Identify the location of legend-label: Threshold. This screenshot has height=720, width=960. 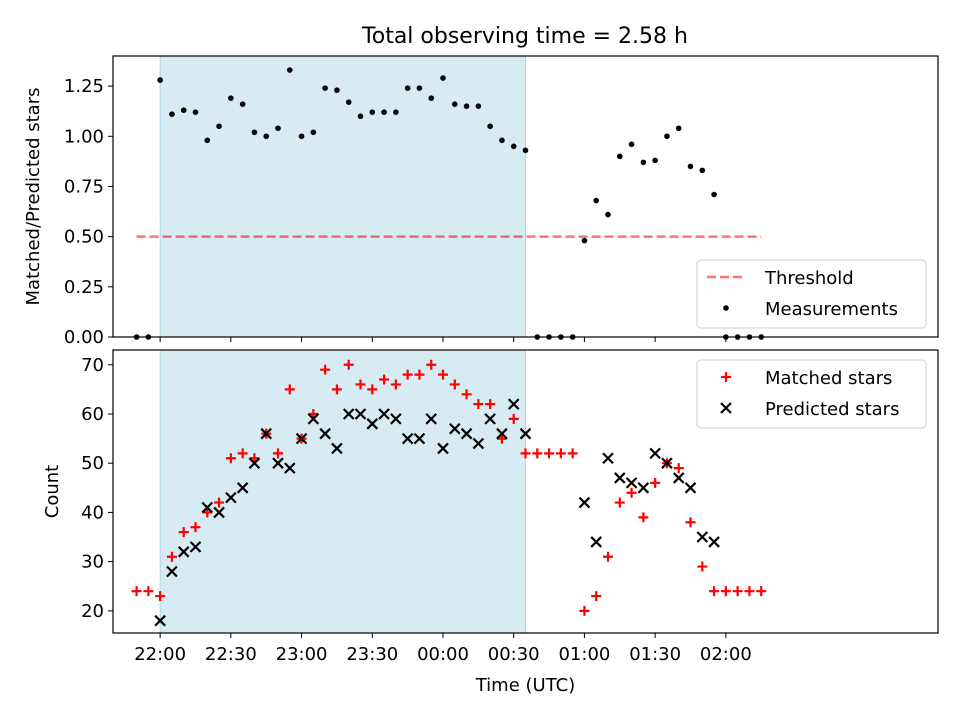
(809, 278).